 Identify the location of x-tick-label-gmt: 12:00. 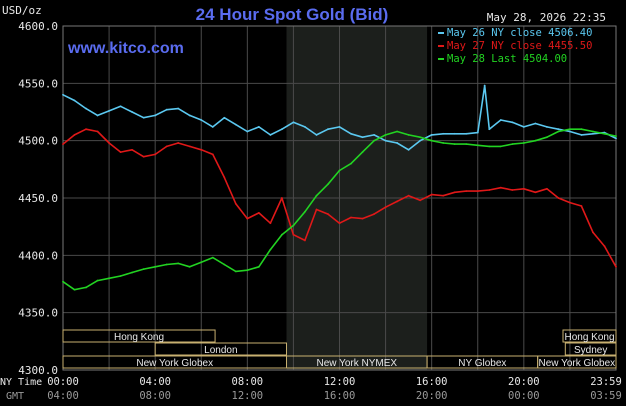
(248, 396).